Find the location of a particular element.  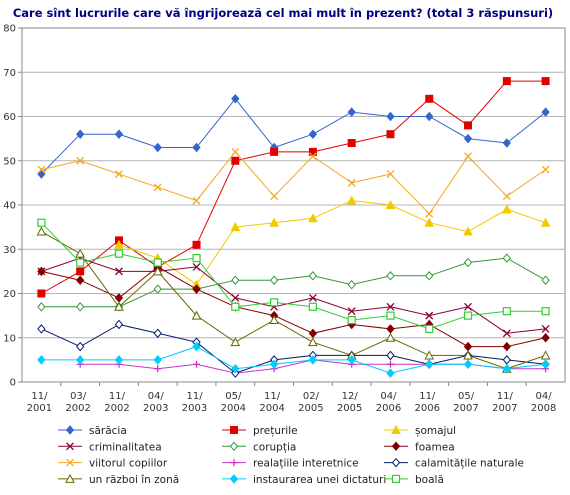

legend-item: șomajul is located at coordinates (420, 430).